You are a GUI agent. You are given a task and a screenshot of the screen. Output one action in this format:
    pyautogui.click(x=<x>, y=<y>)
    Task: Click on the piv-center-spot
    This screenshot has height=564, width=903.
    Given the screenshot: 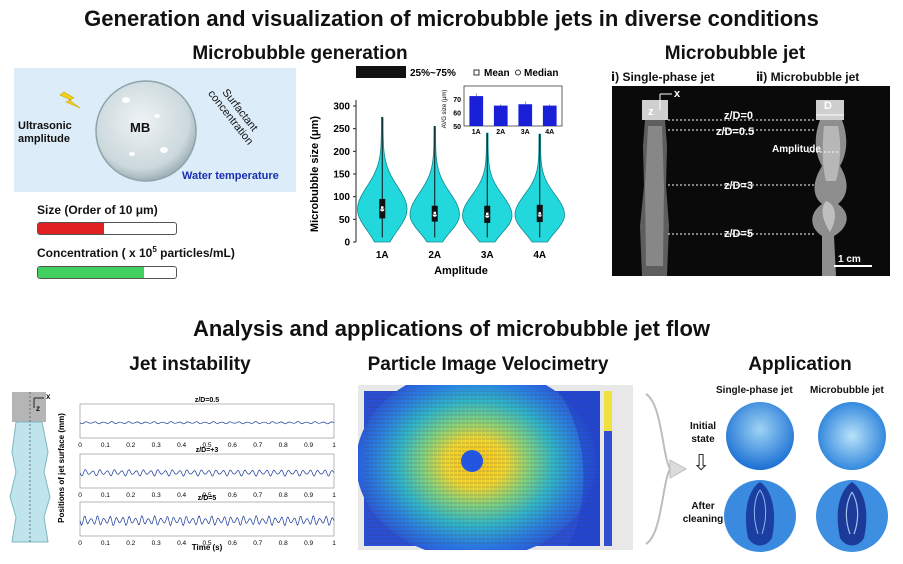 What is the action you would take?
    pyautogui.click(x=472, y=461)
    